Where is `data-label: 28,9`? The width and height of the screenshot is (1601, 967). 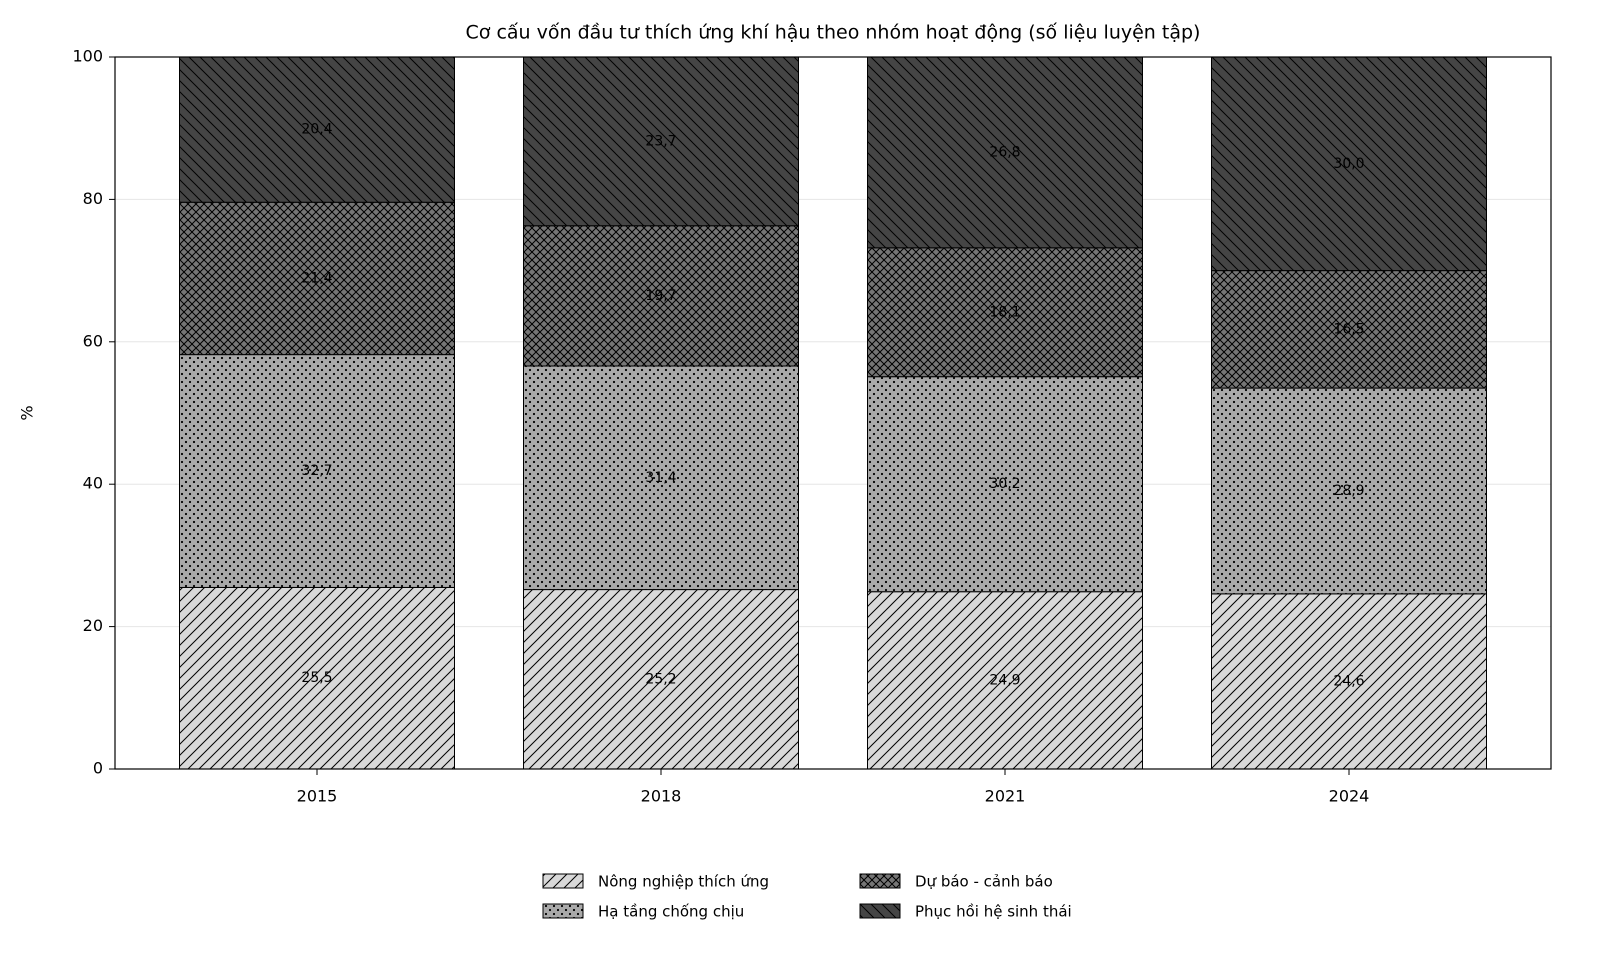 data-label: 28,9 is located at coordinates (1348, 491).